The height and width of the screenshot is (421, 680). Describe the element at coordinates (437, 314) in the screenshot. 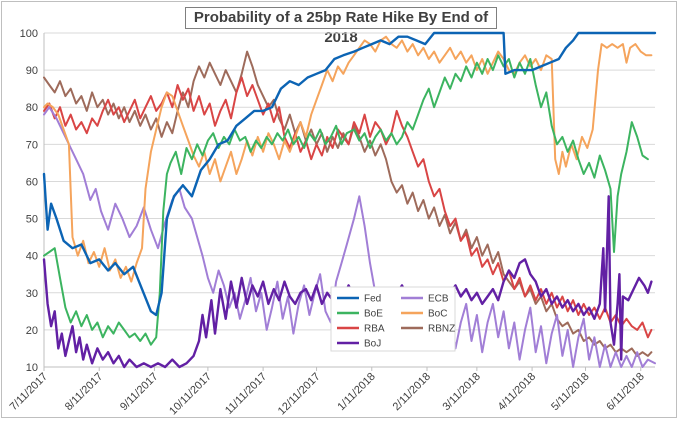

I see `legend-label-boc: BoC` at that location.